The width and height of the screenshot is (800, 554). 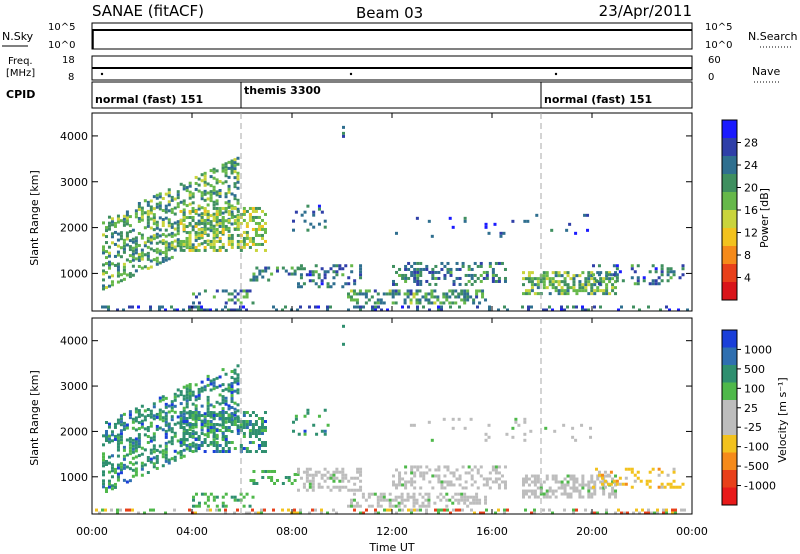 What do you see at coordinates (192, 531) in the screenshot?
I see `x-tick-label: 04:00` at bounding box center [192, 531].